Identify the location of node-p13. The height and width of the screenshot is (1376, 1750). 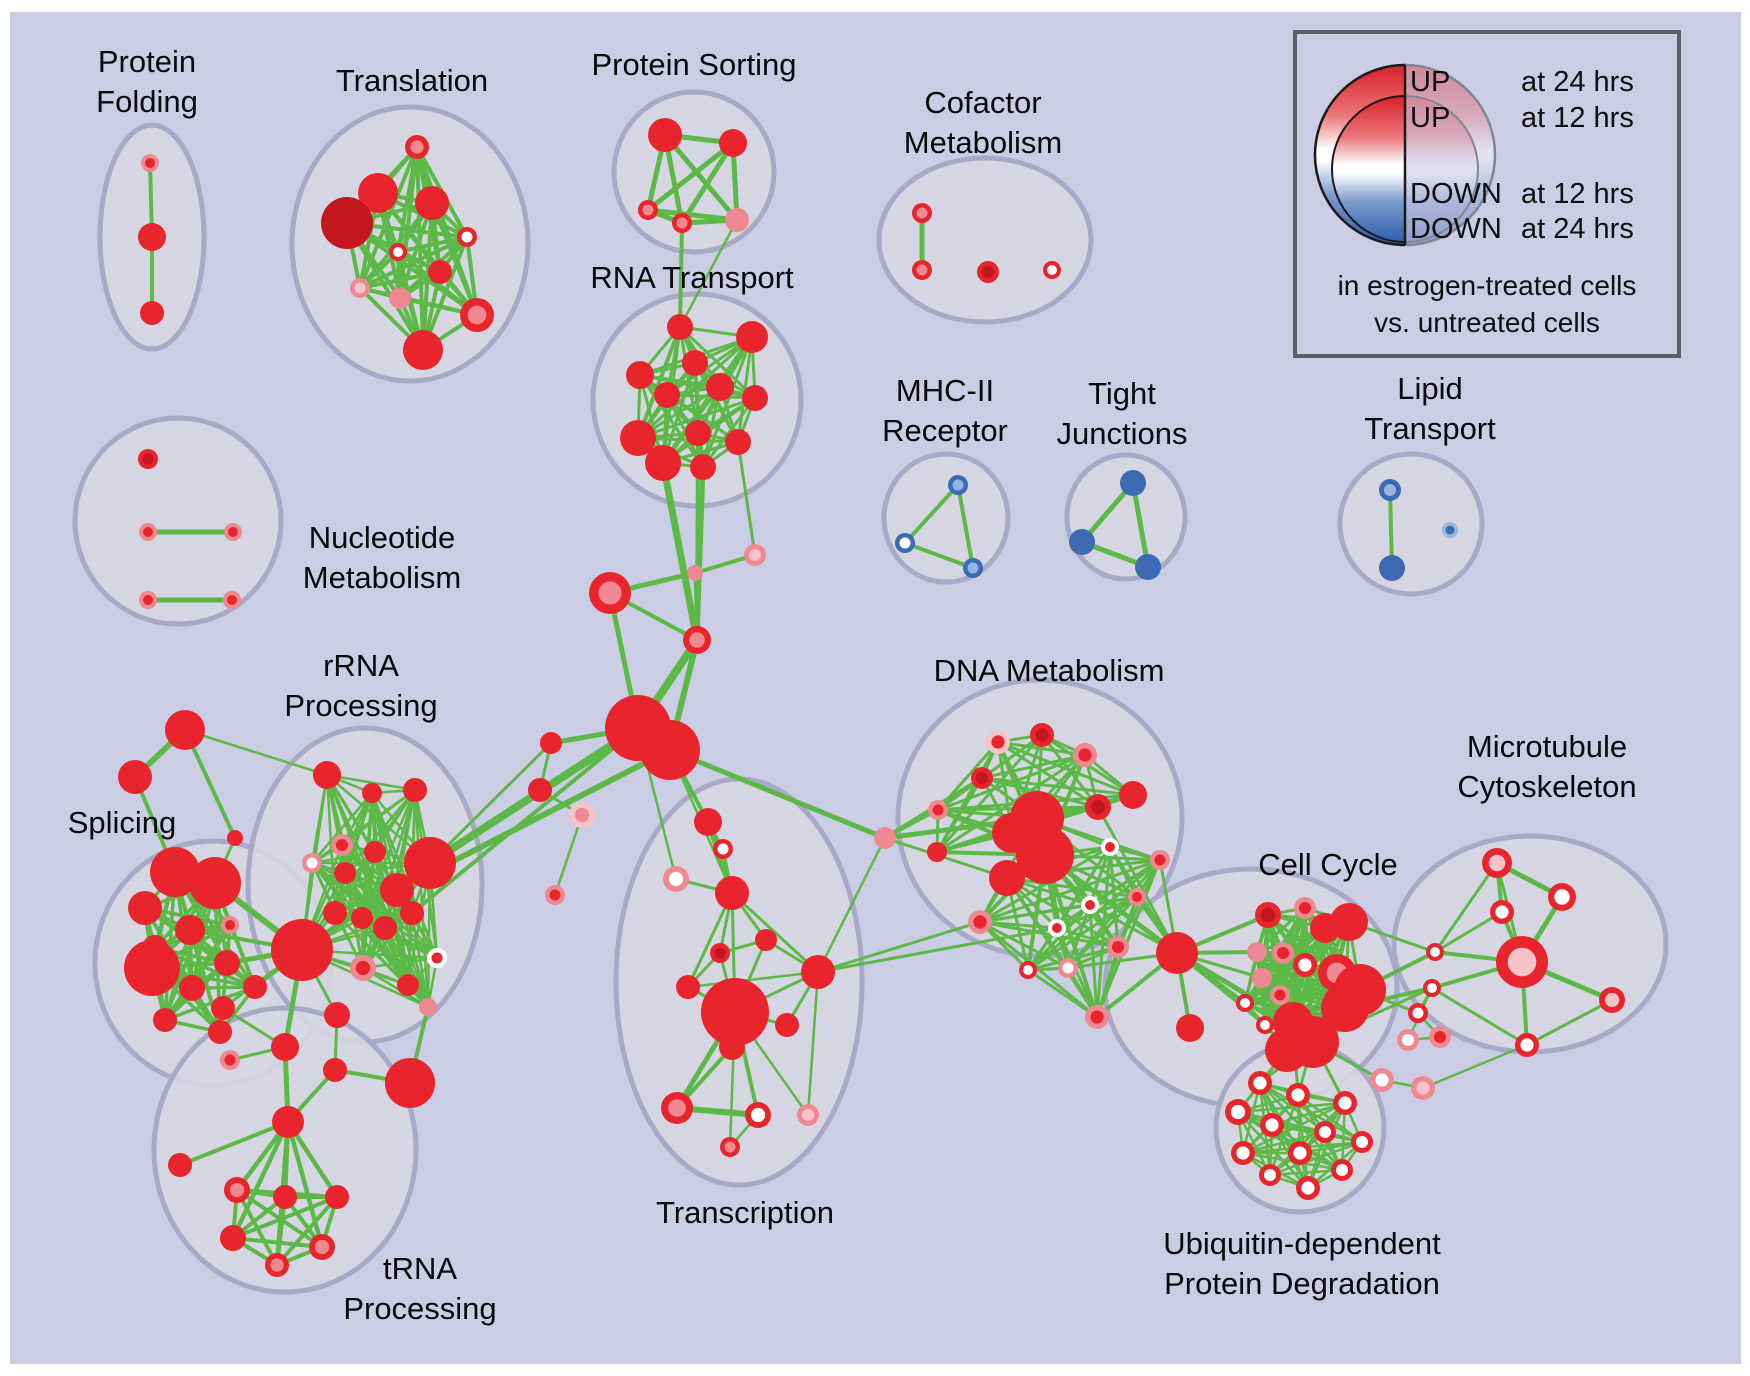
(412, 913).